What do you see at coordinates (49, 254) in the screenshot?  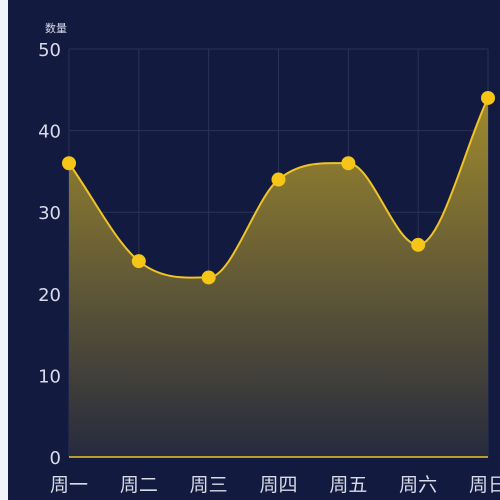 I see `y-axis-ticks: 0 10 20 30 40 50` at bounding box center [49, 254].